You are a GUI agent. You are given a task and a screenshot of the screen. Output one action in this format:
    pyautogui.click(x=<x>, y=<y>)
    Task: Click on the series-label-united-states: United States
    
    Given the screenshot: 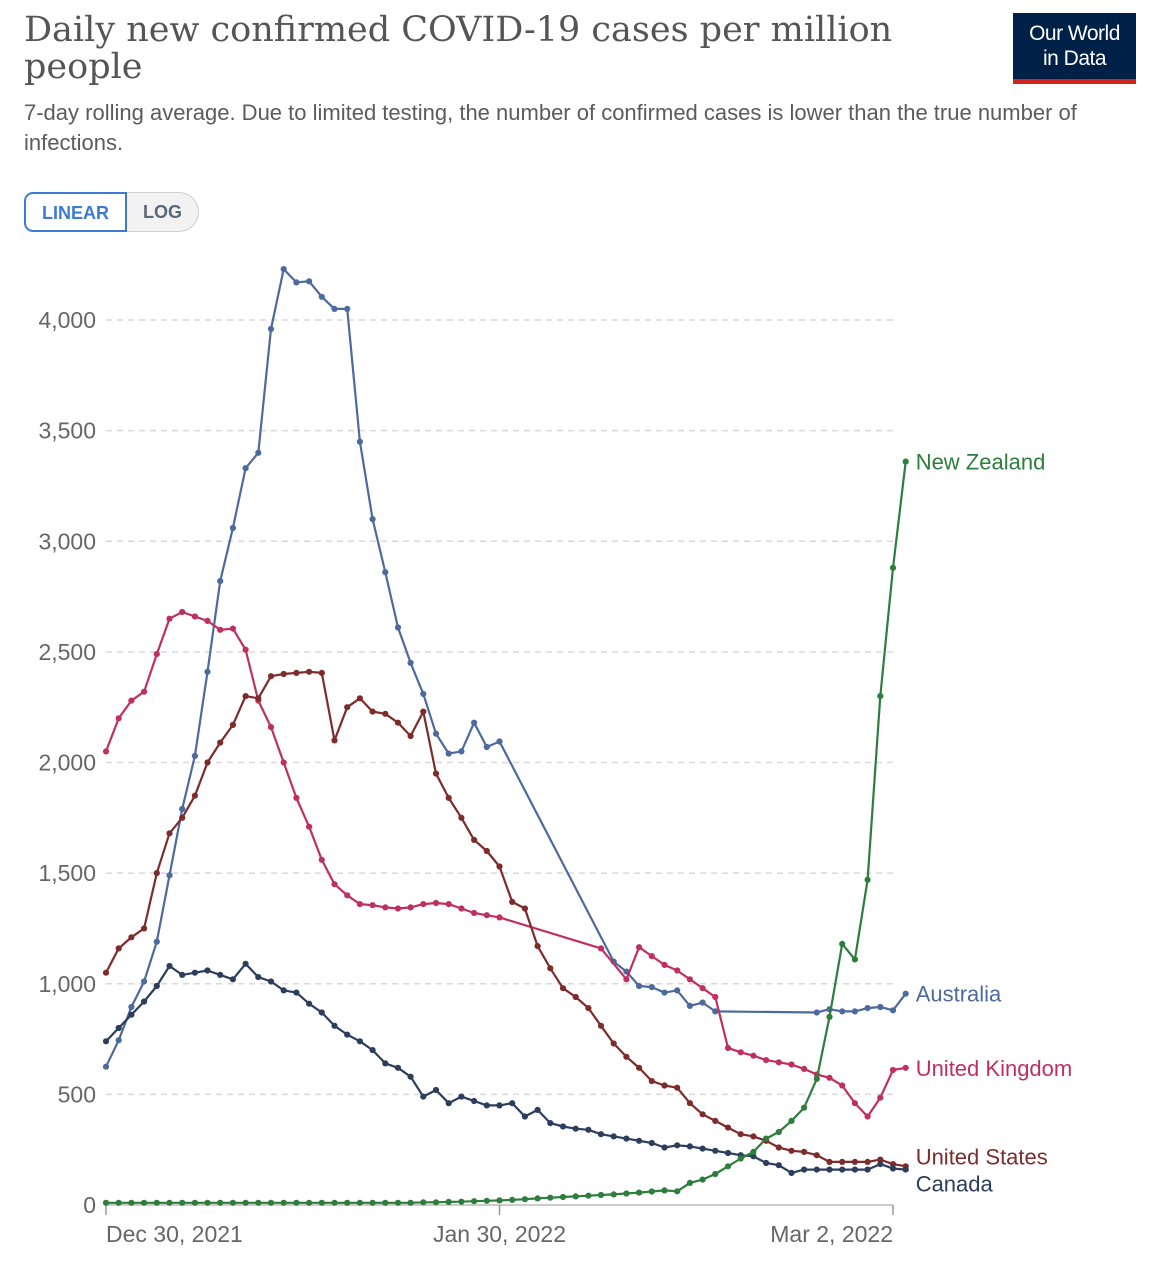 What is the action you would take?
    pyautogui.click(x=982, y=1156)
    